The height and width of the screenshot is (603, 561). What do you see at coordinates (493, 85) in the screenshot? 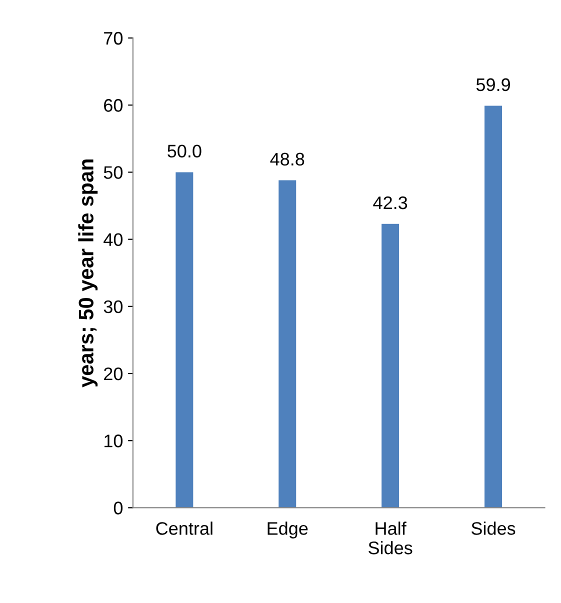
I see `data-label: 59.9` at bounding box center [493, 85].